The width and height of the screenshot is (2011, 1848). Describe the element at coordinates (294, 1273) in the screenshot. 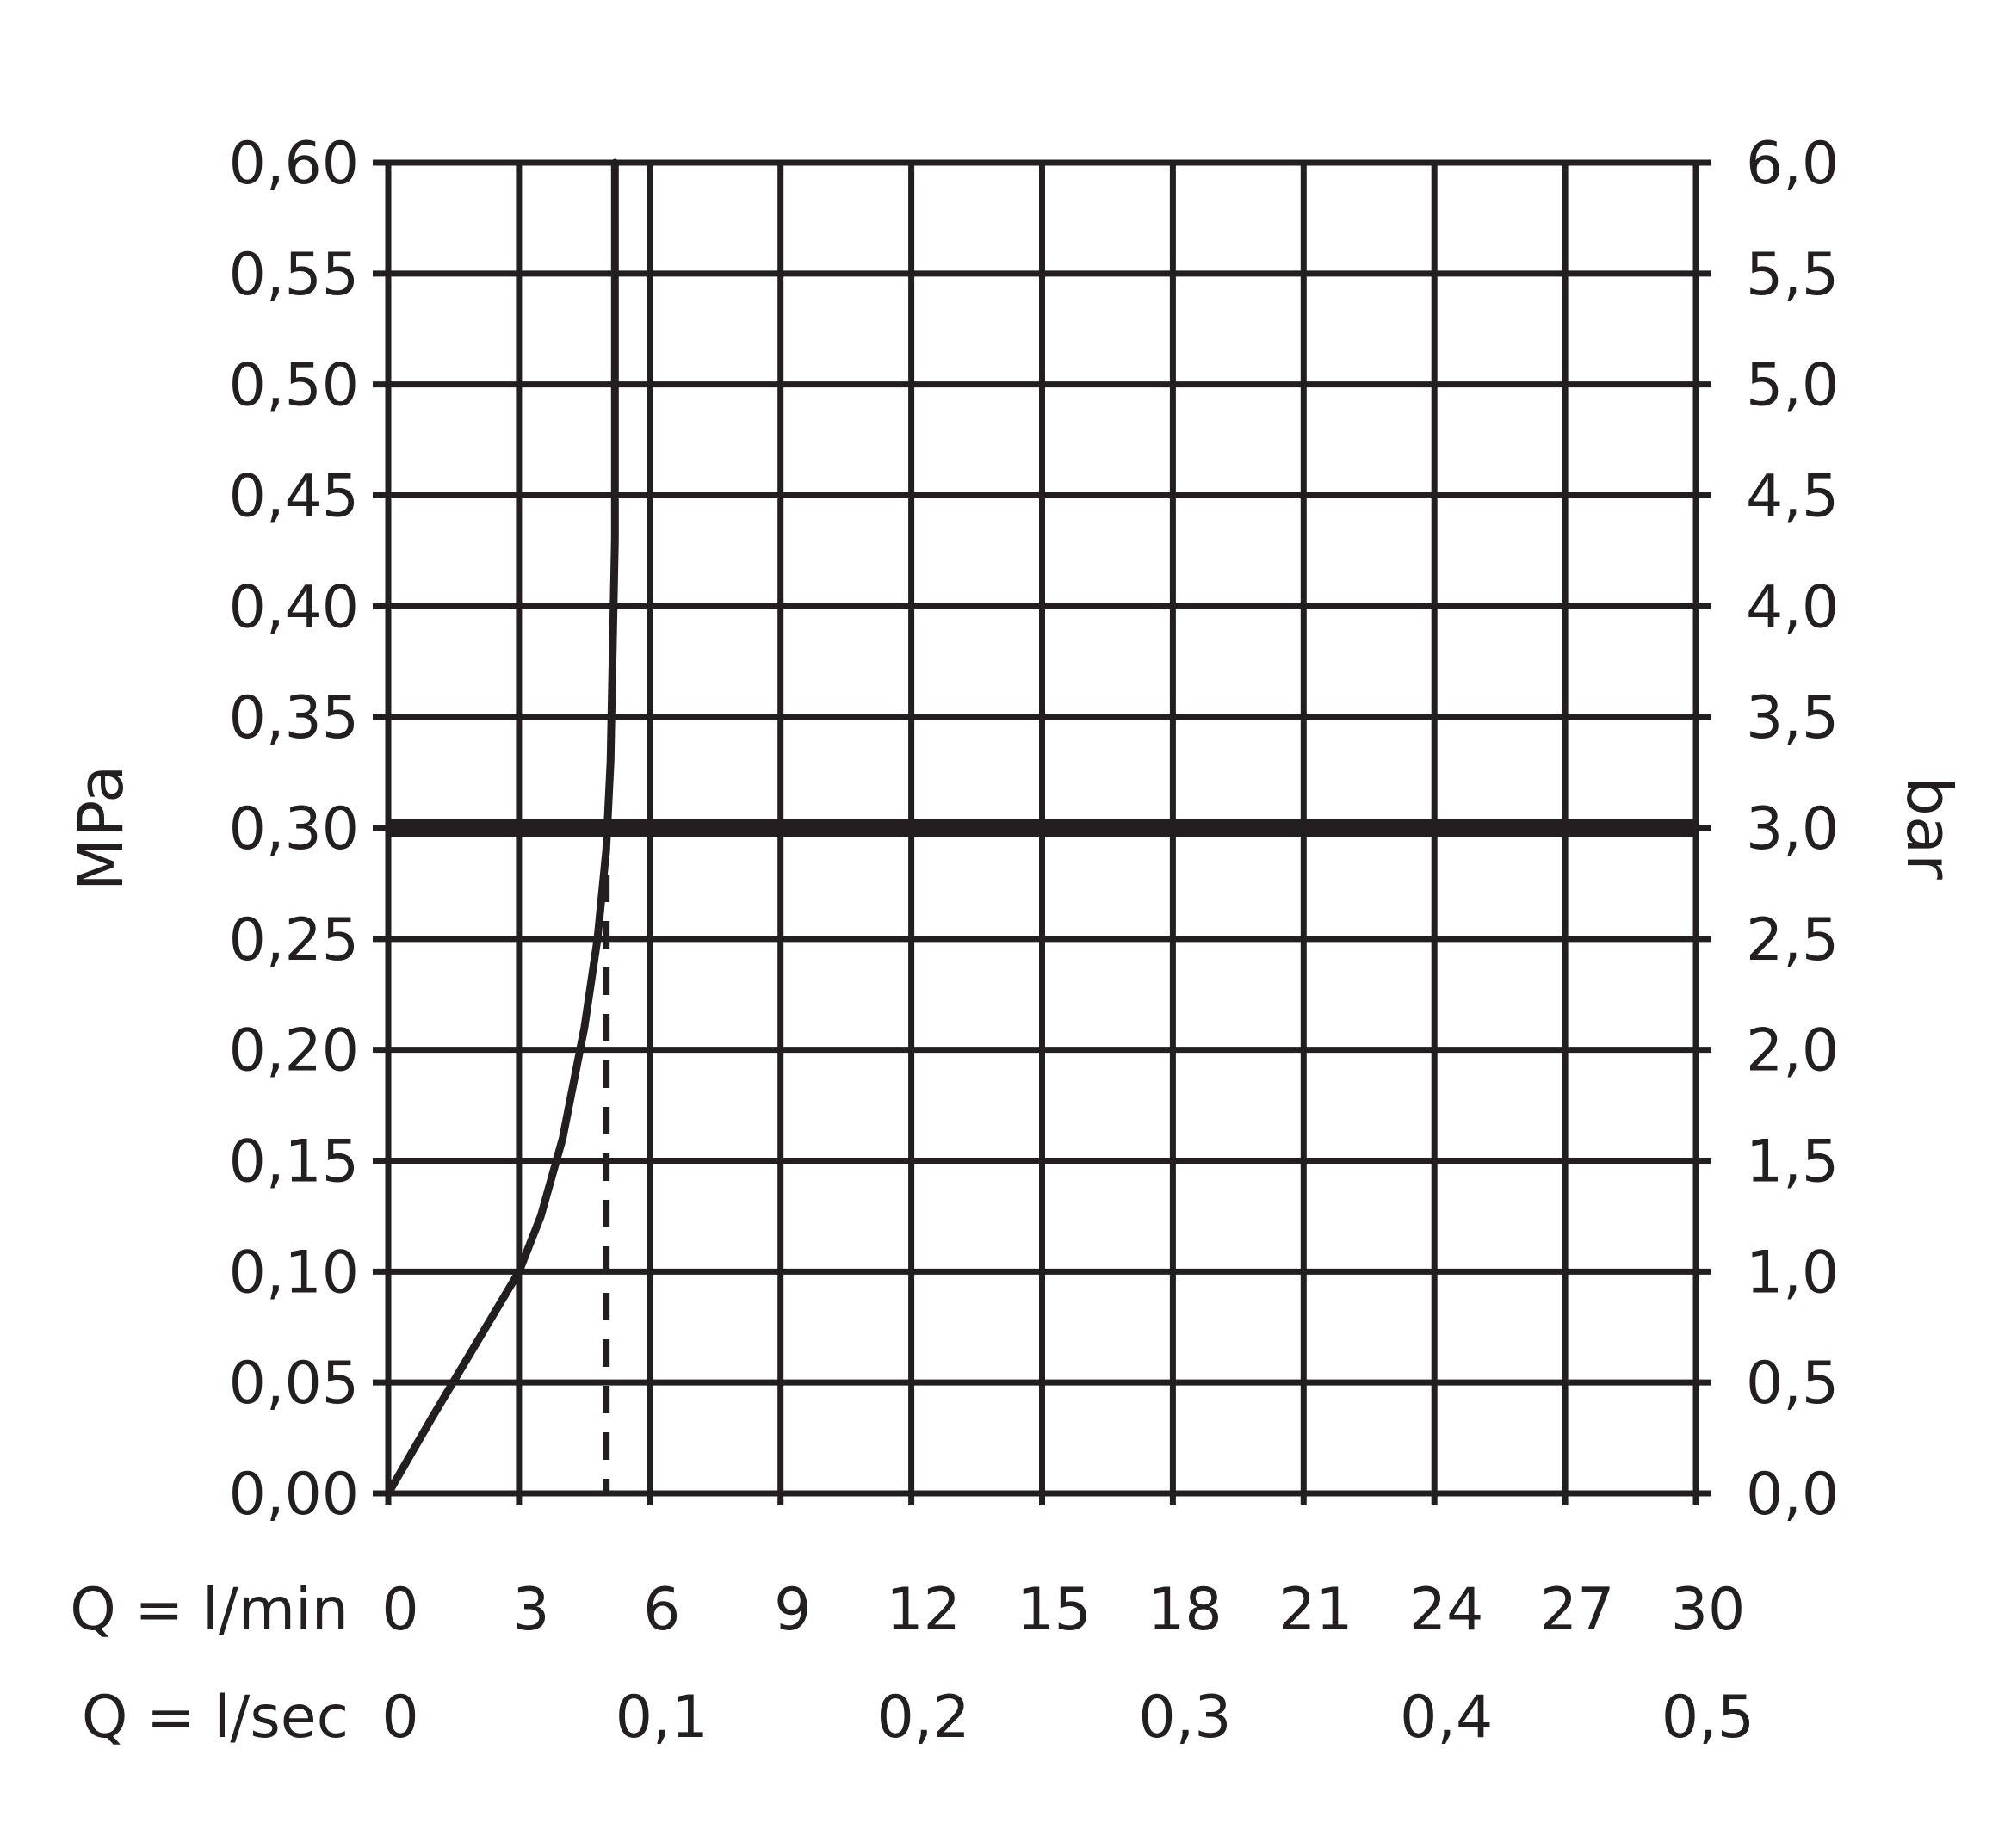

I see `y-left-tick-label: 0,10` at that location.